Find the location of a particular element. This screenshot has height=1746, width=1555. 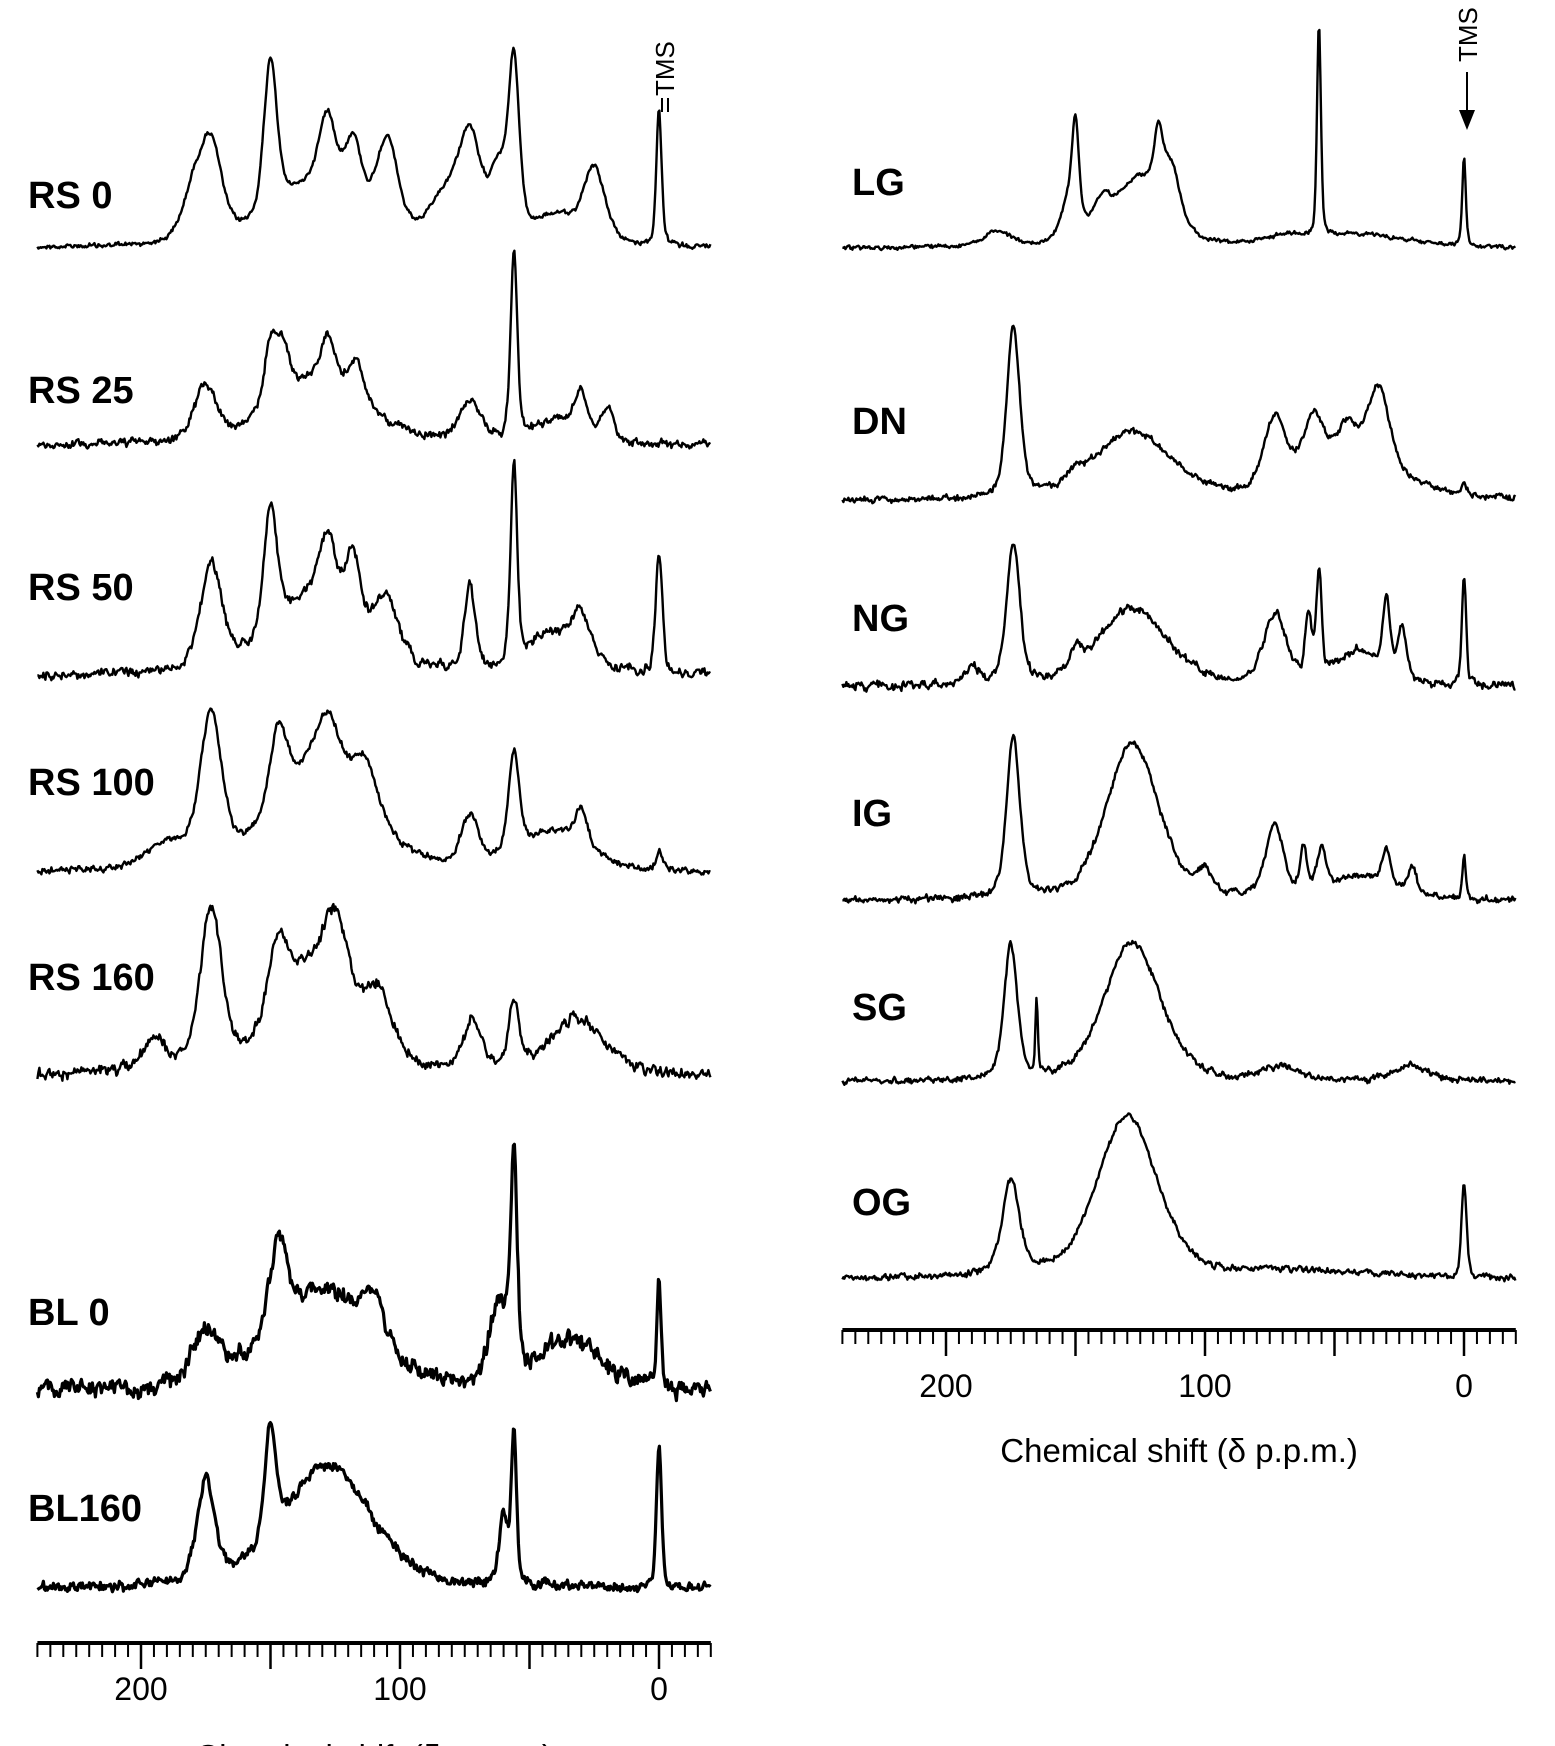

spectrum-label: RS 25 is located at coordinates (81, 391).